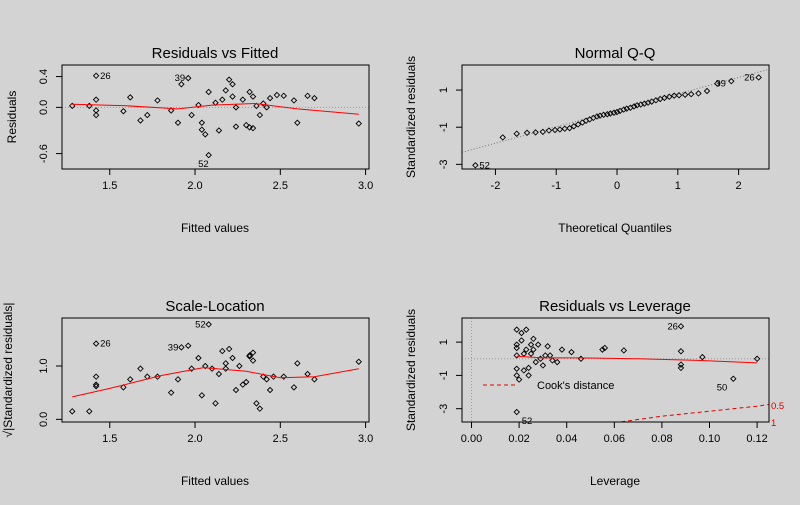  I want to click on panel4-x-ticks: 0.00 0.02 0.04 0.06 0.08 0.10 0.12, so click(614, 433).